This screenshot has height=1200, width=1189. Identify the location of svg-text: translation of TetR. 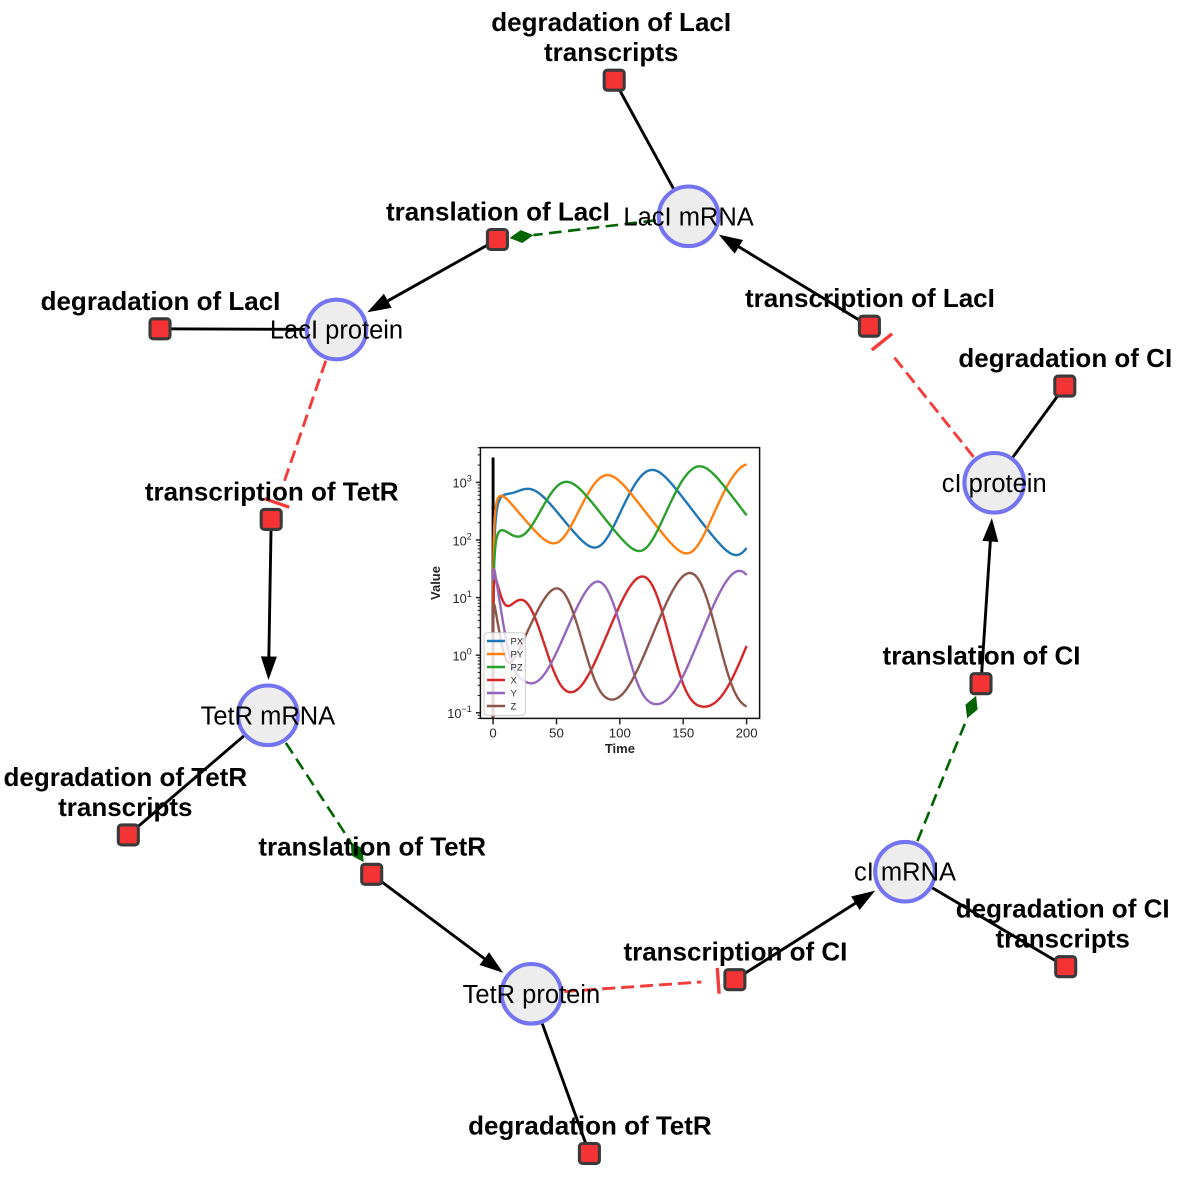
(372, 846).